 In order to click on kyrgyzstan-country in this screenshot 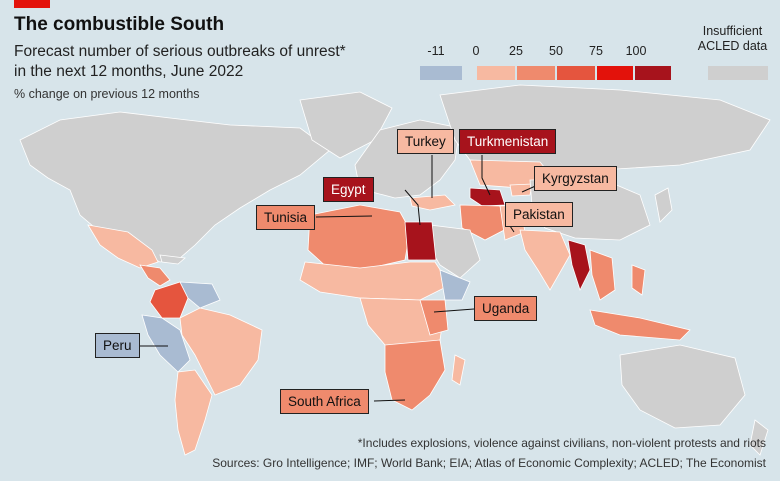, I will do `click(521, 190)`.